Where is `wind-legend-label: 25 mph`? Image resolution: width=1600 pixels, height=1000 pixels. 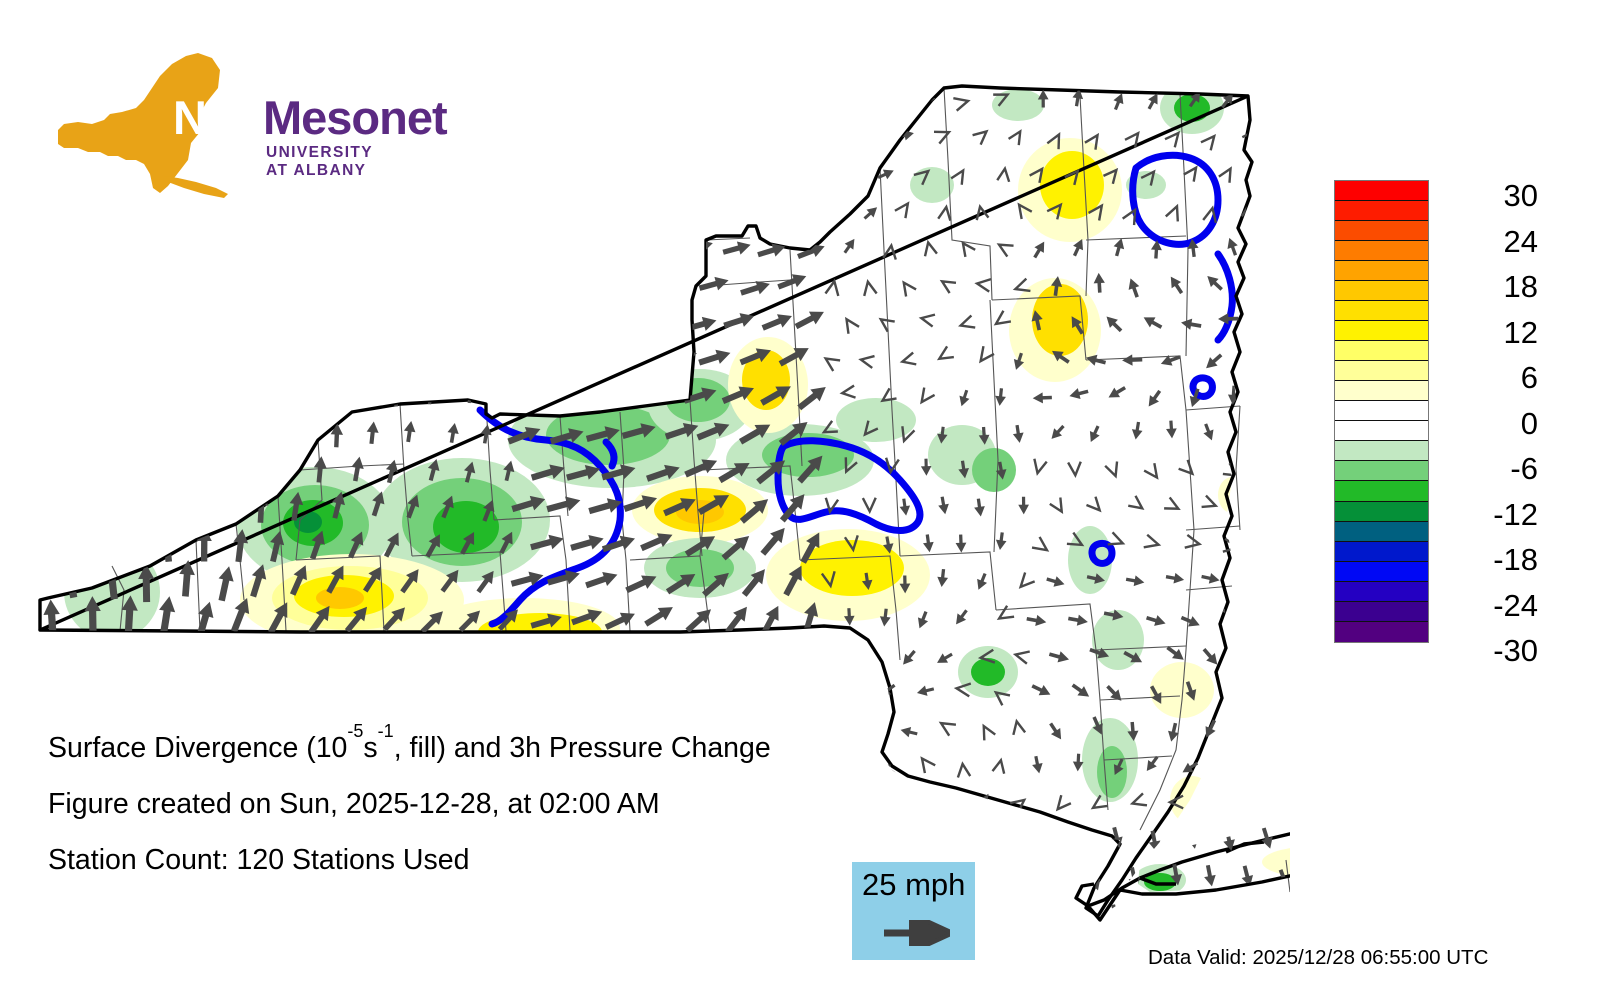
wind-legend-label: 25 mph is located at coordinates (914, 884).